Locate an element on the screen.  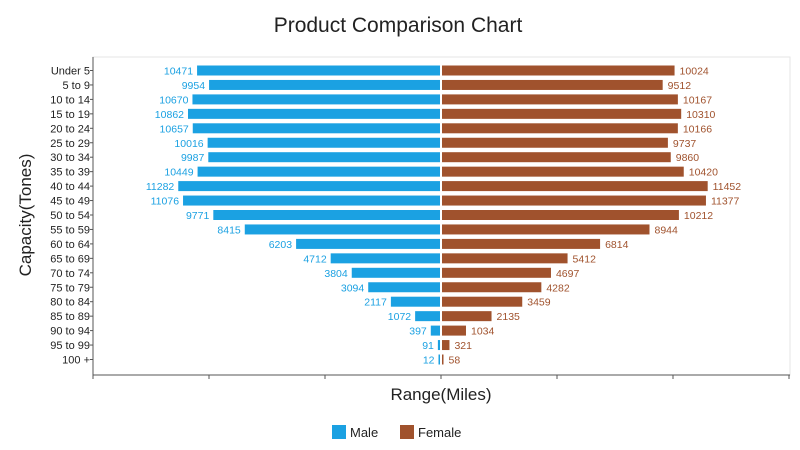
legend-label-male: Male is located at coordinates (364, 432).